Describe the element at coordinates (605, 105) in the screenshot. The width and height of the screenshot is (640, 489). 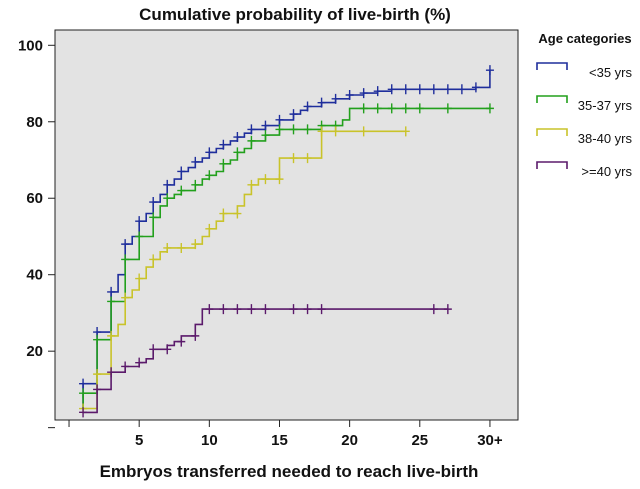
I see `legend-label: 35-37 yrs` at that location.